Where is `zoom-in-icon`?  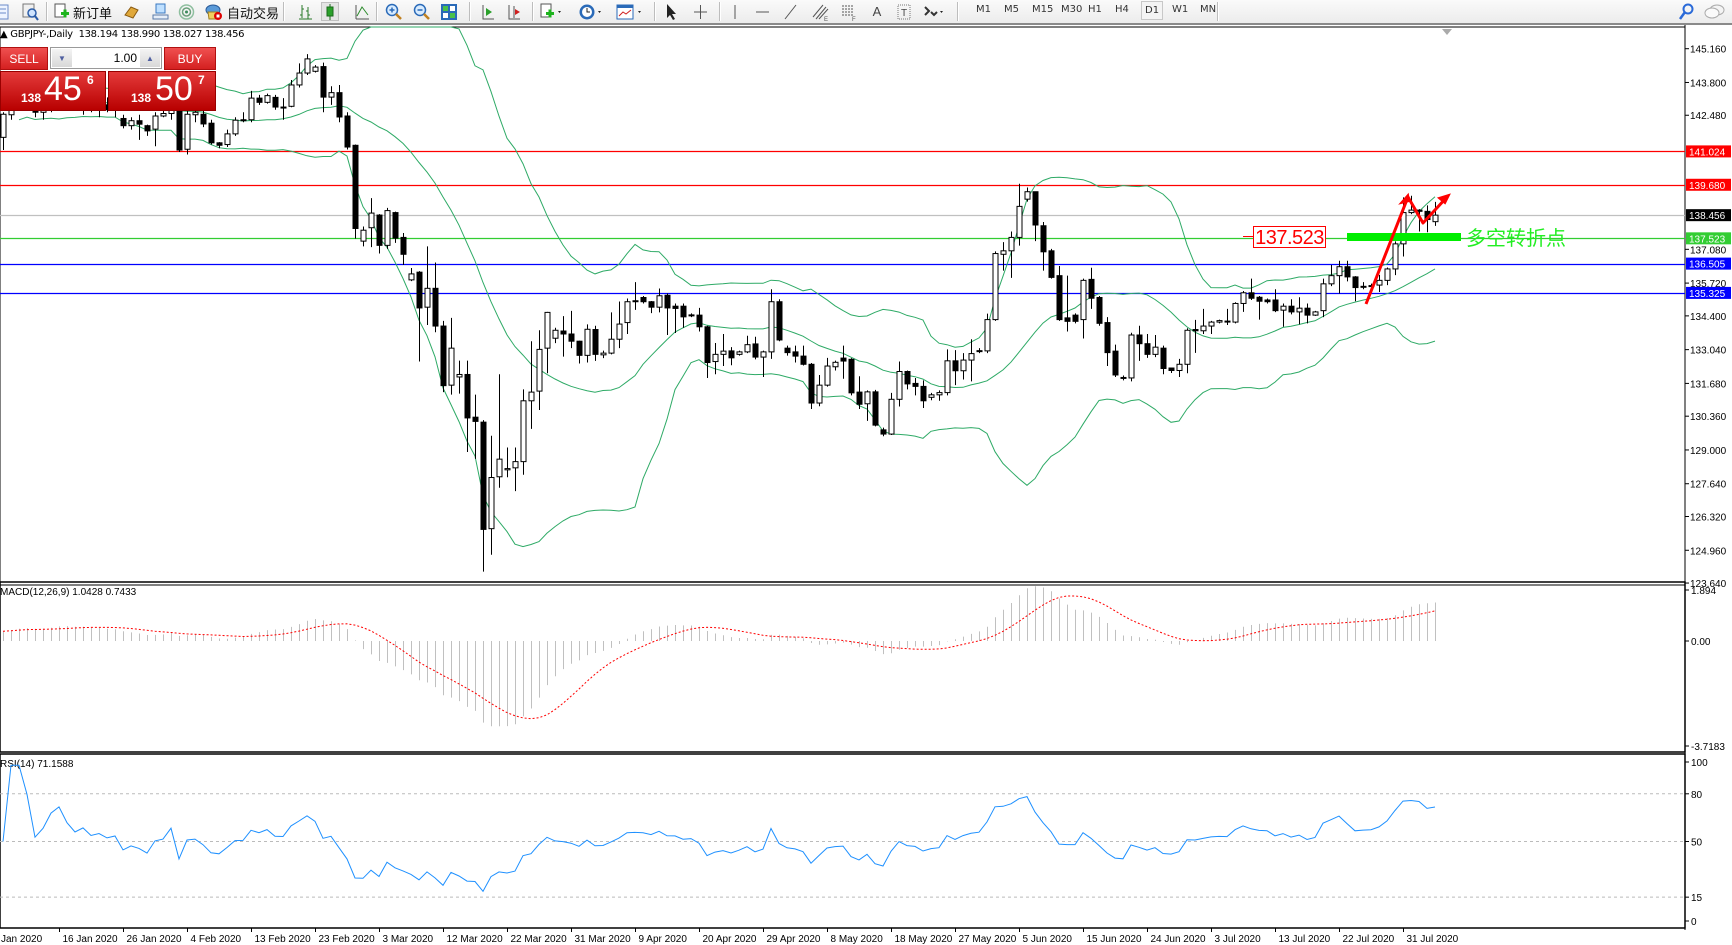 zoom-in-icon is located at coordinates (393, 11).